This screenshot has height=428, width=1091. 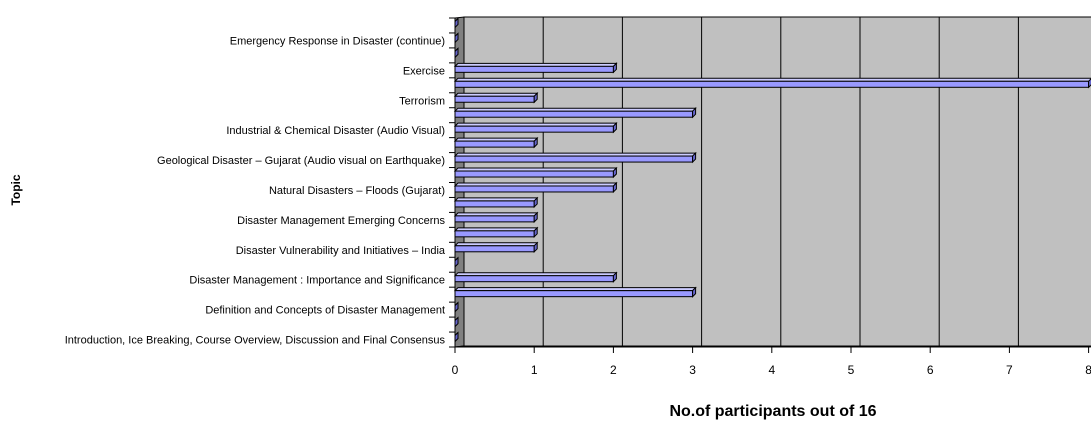 What do you see at coordinates (1089, 347) in the screenshot?
I see `gridline-floor` at bounding box center [1089, 347].